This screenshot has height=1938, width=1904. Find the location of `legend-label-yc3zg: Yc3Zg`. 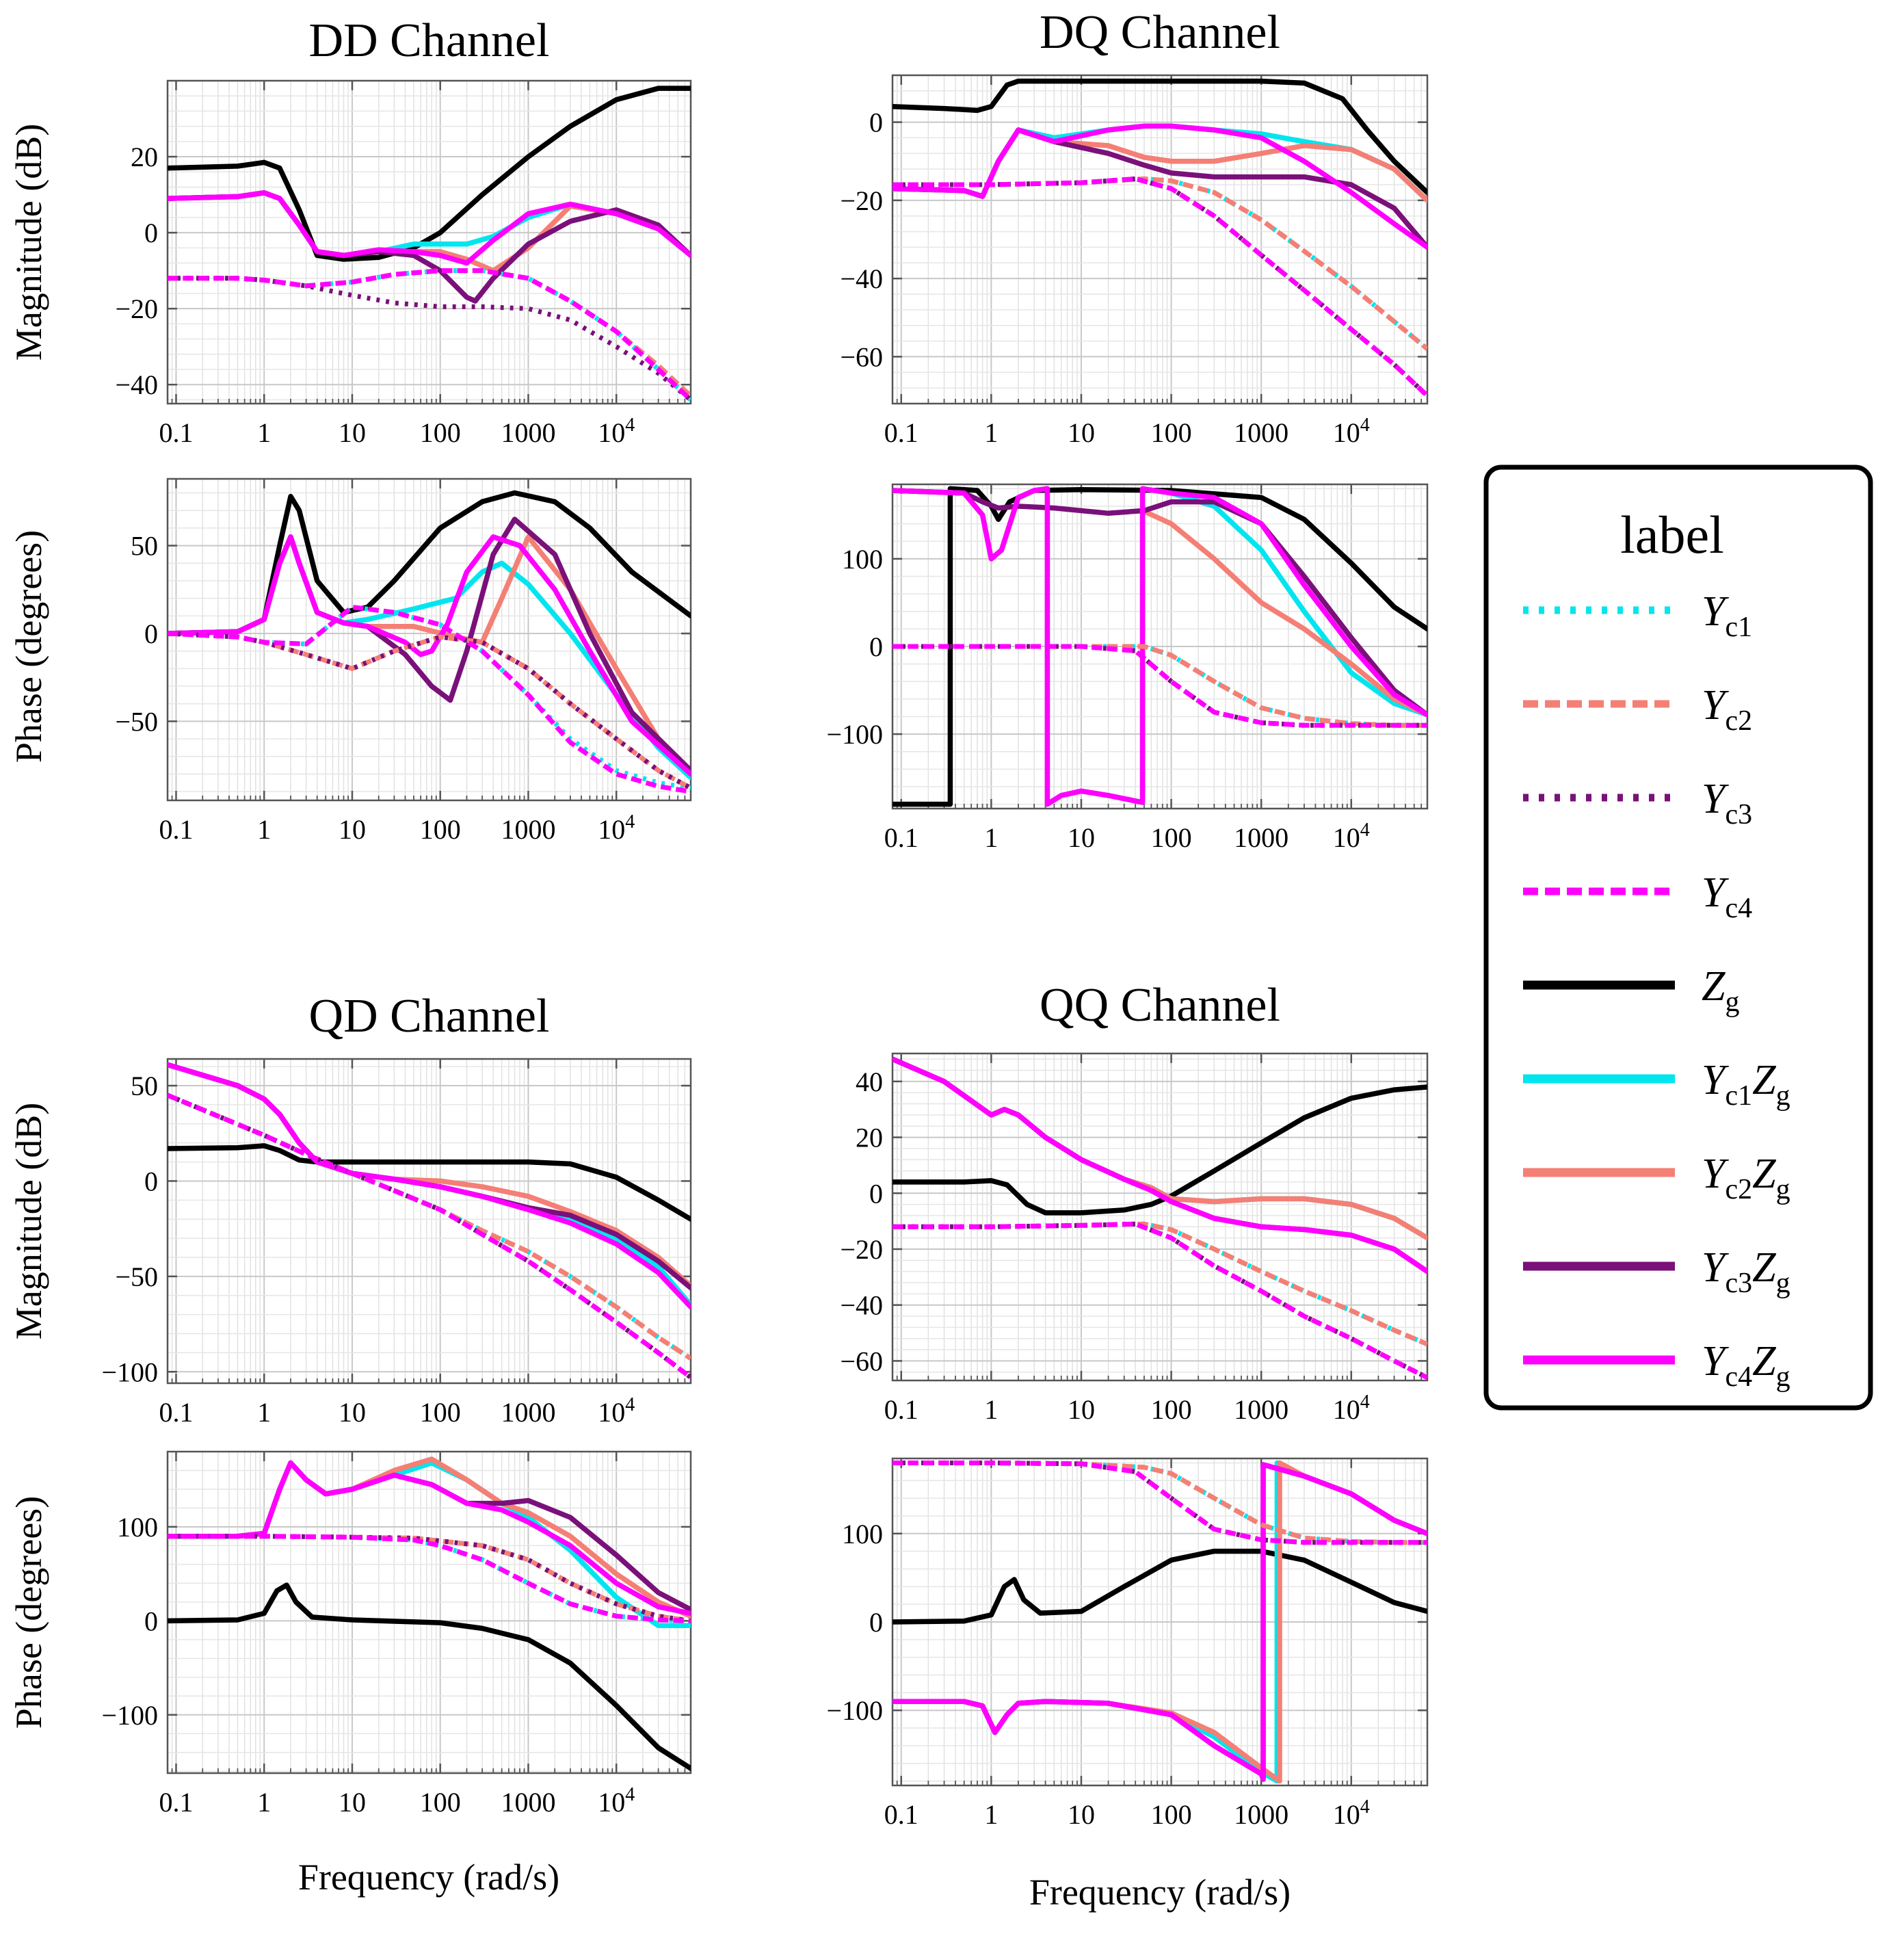

legend-label-yc3zg: Yc3Zg is located at coordinates (1746, 1271).